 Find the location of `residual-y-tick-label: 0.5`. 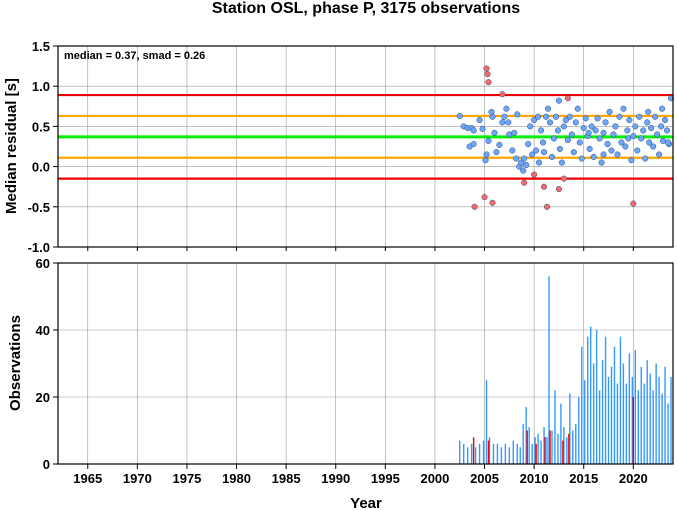

residual-y-tick-label: 0.5 is located at coordinates (41, 126).